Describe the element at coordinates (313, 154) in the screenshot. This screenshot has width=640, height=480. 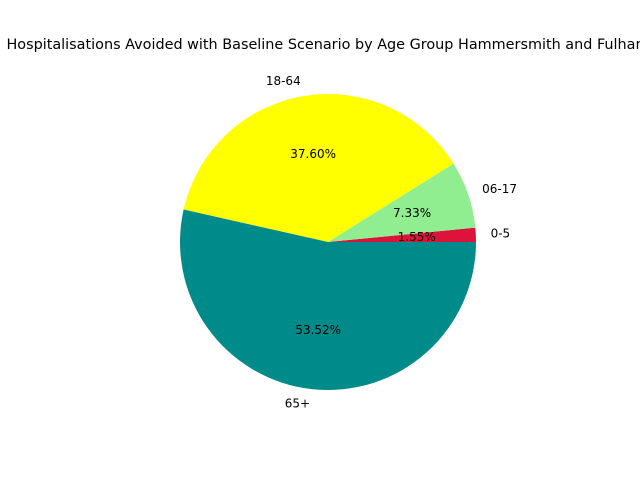
I see `pct-label-18-64: 37.60%` at that location.